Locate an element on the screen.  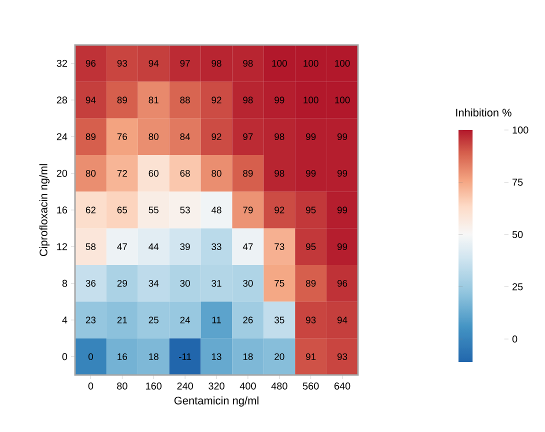
data-label: 62 is located at coordinates (91, 210).